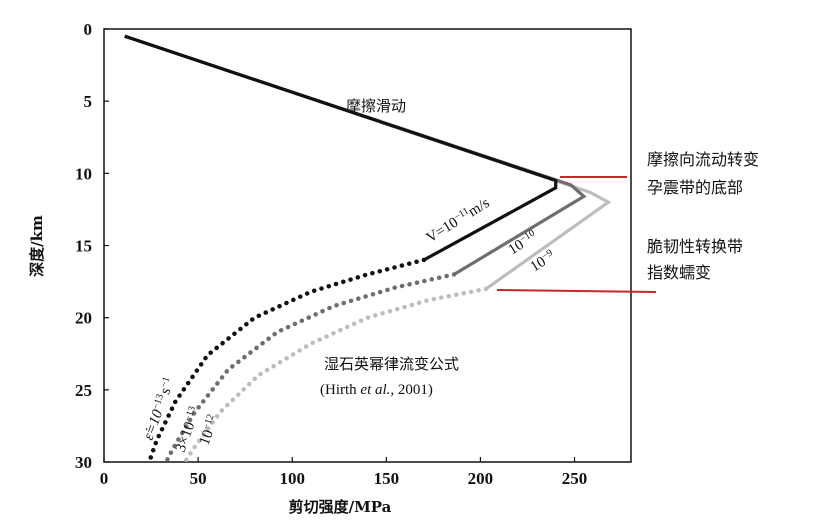 Image resolution: width=815 pixels, height=527 pixels. Describe the element at coordinates (703, 159) in the screenshot. I see `side-label-friction-flow-transition: 摩擦向流动转变` at that location.